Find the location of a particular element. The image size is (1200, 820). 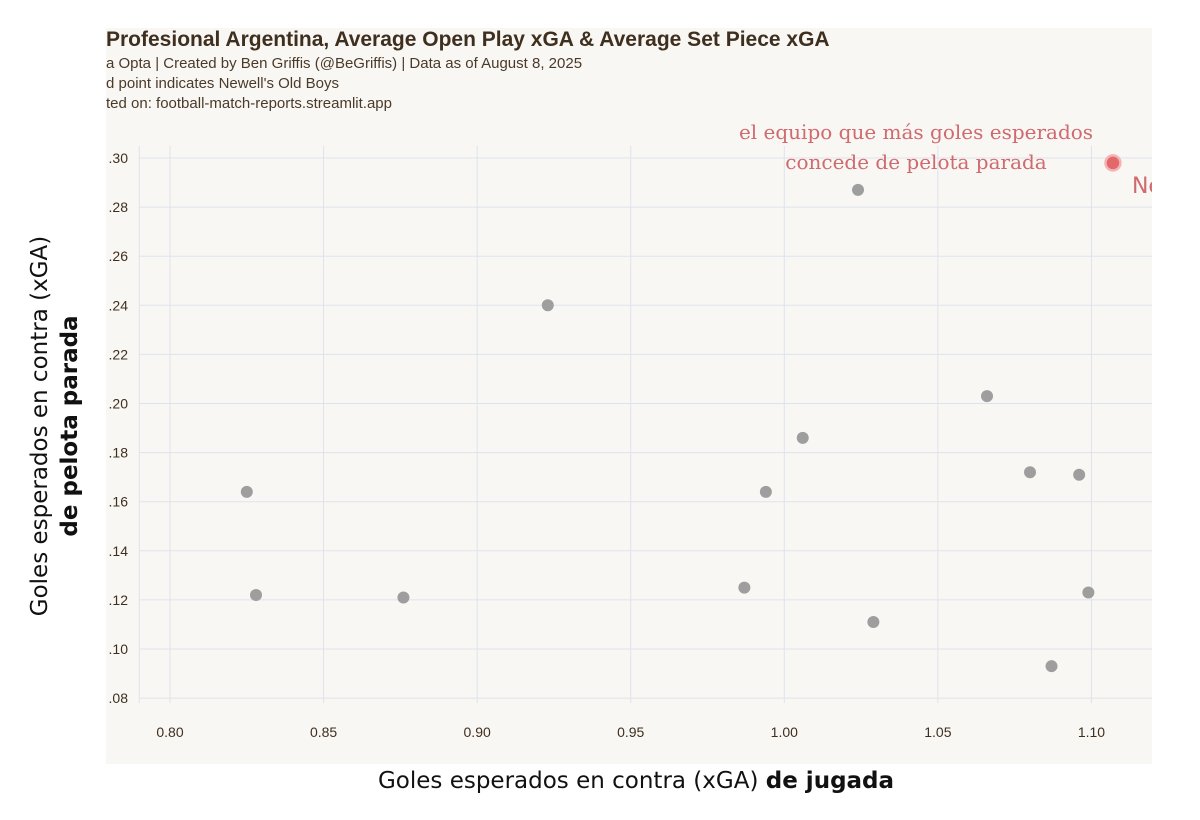

y-tick-label-11: .30 is located at coordinates (119, 158).